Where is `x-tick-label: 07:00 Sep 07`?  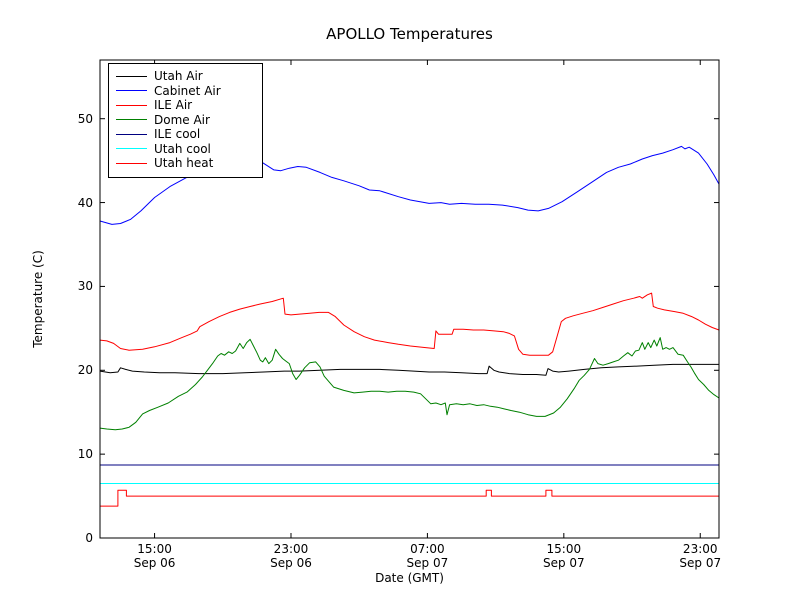 x-tick-label: 07:00 Sep 07 is located at coordinates (427, 556).